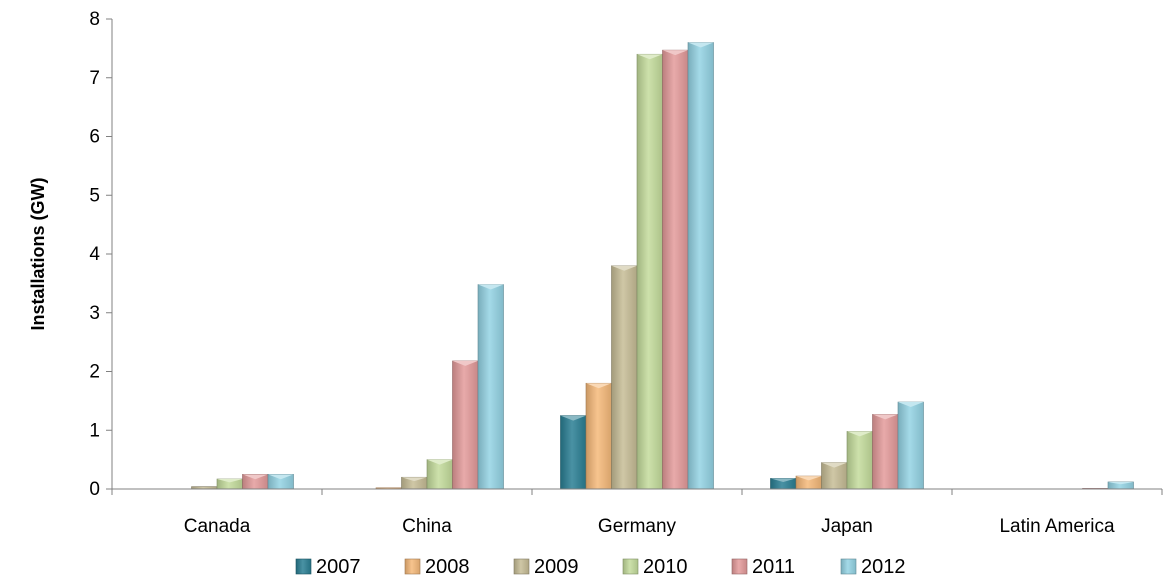 This screenshot has height=585, width=1169. Describe the element at coordinates (94, 78) in the screenshot. I see `y-tick-label: 7` at that location.